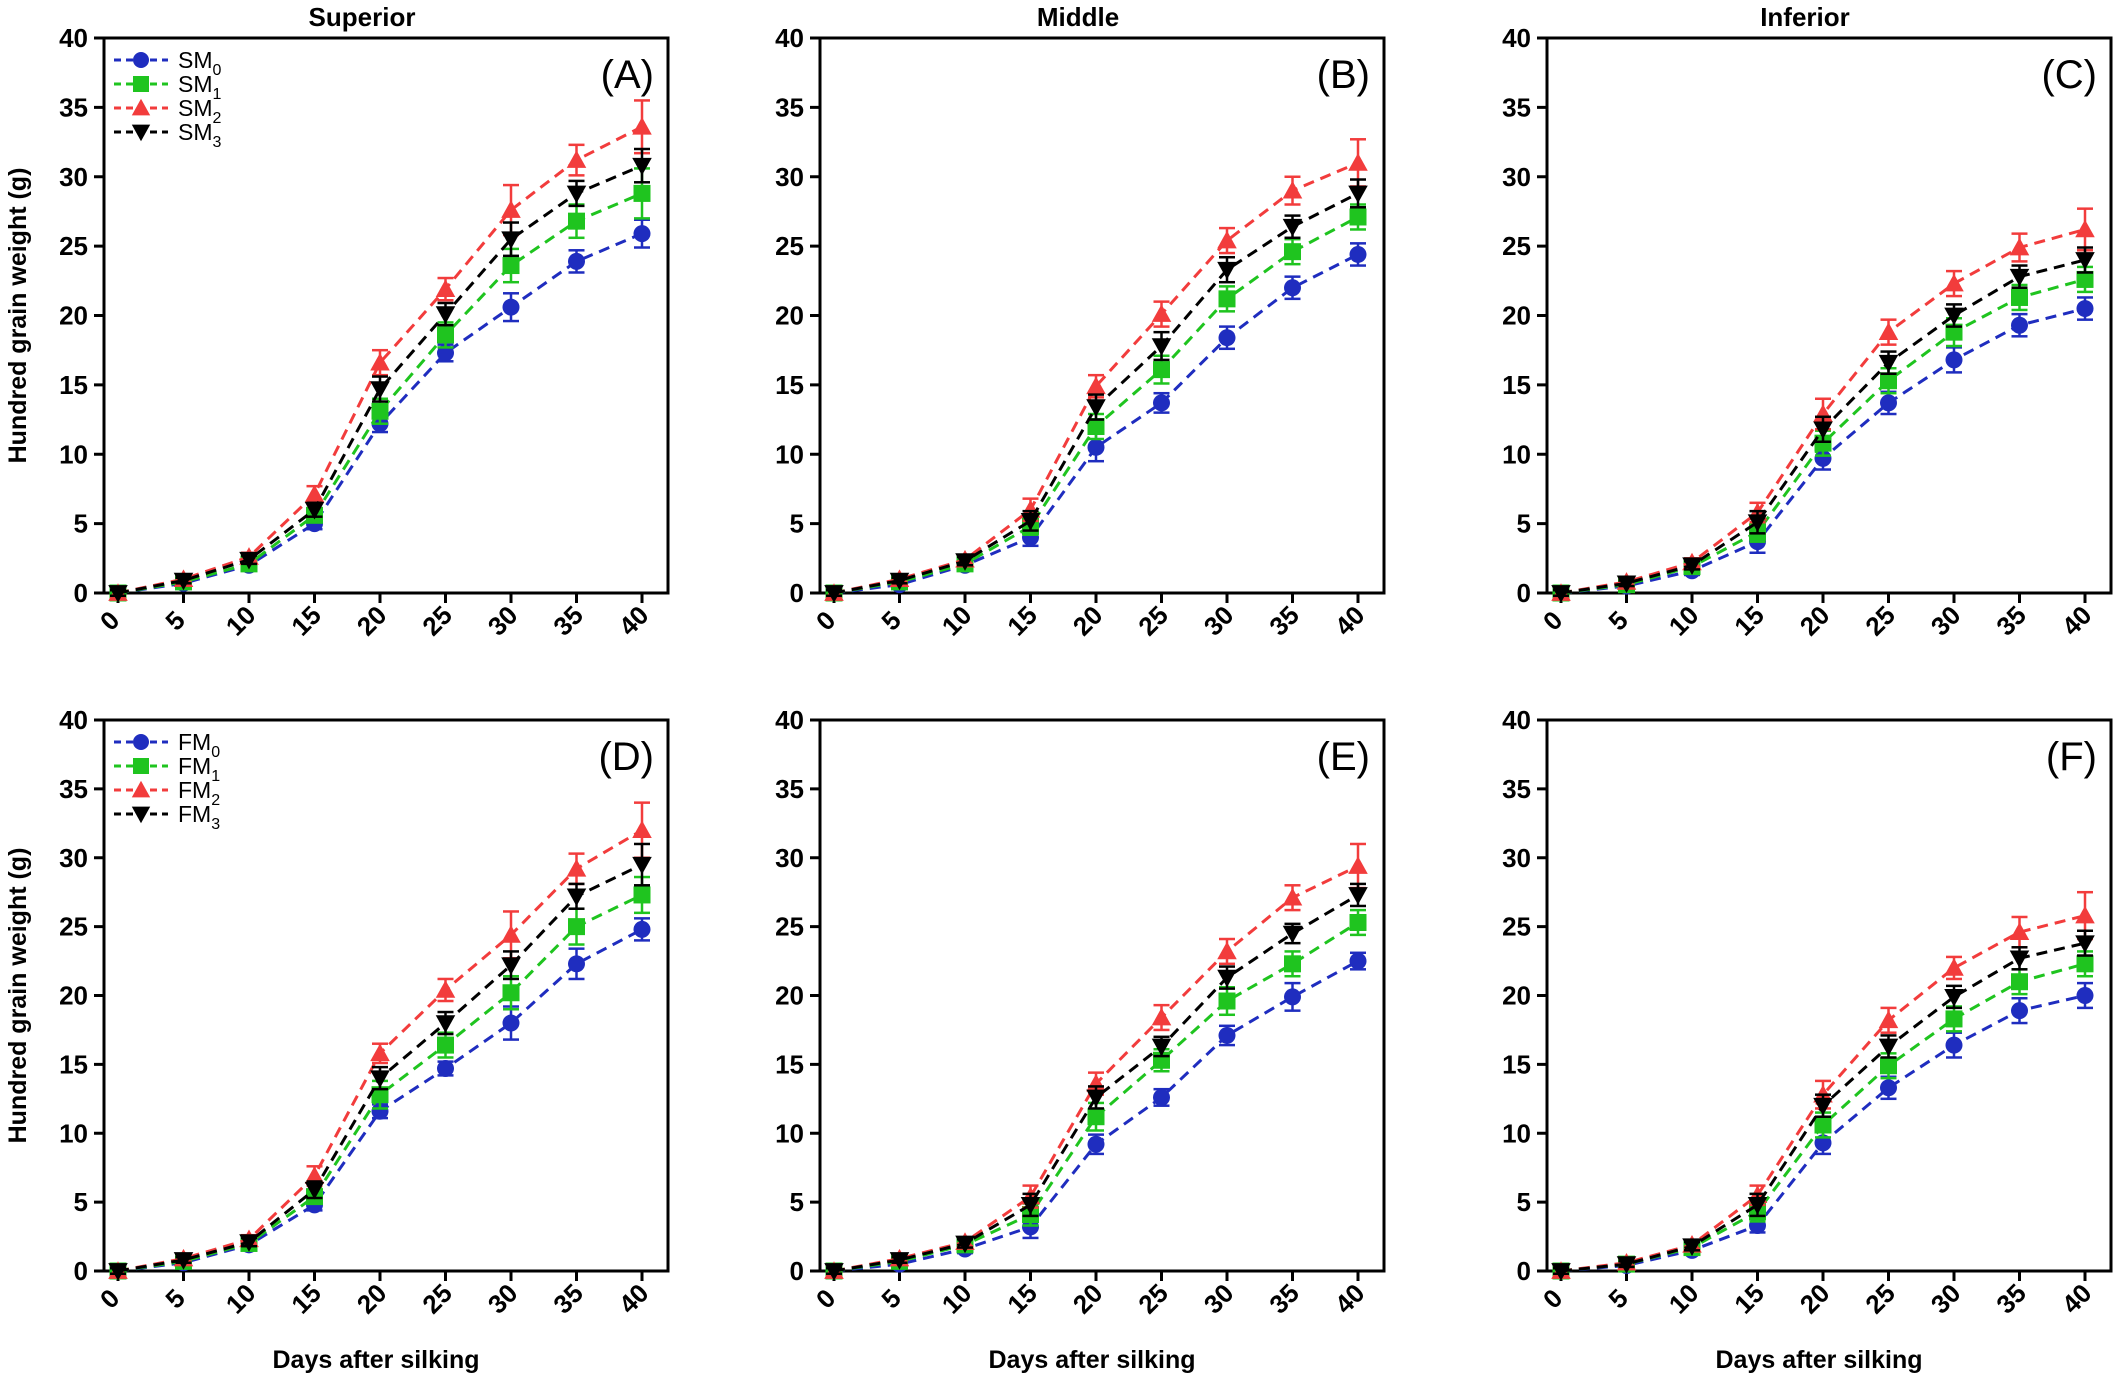  Describe the element at coordinates (1350, 621) in the screenshot. I see `x-tick-label: 40` at that location.